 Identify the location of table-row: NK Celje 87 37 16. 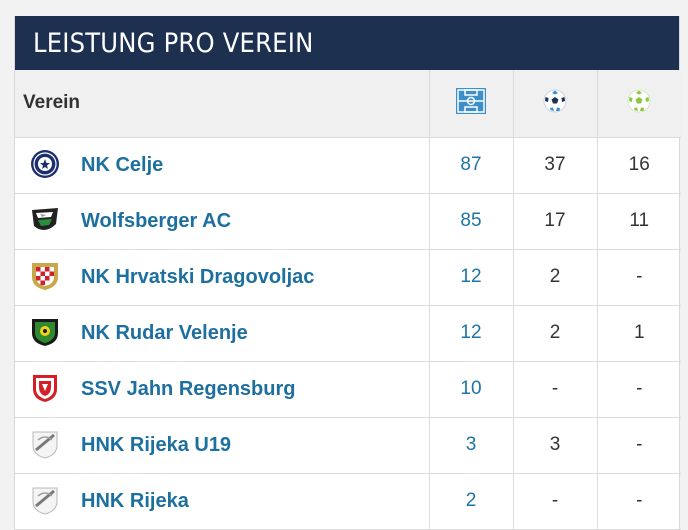
(348, 165).